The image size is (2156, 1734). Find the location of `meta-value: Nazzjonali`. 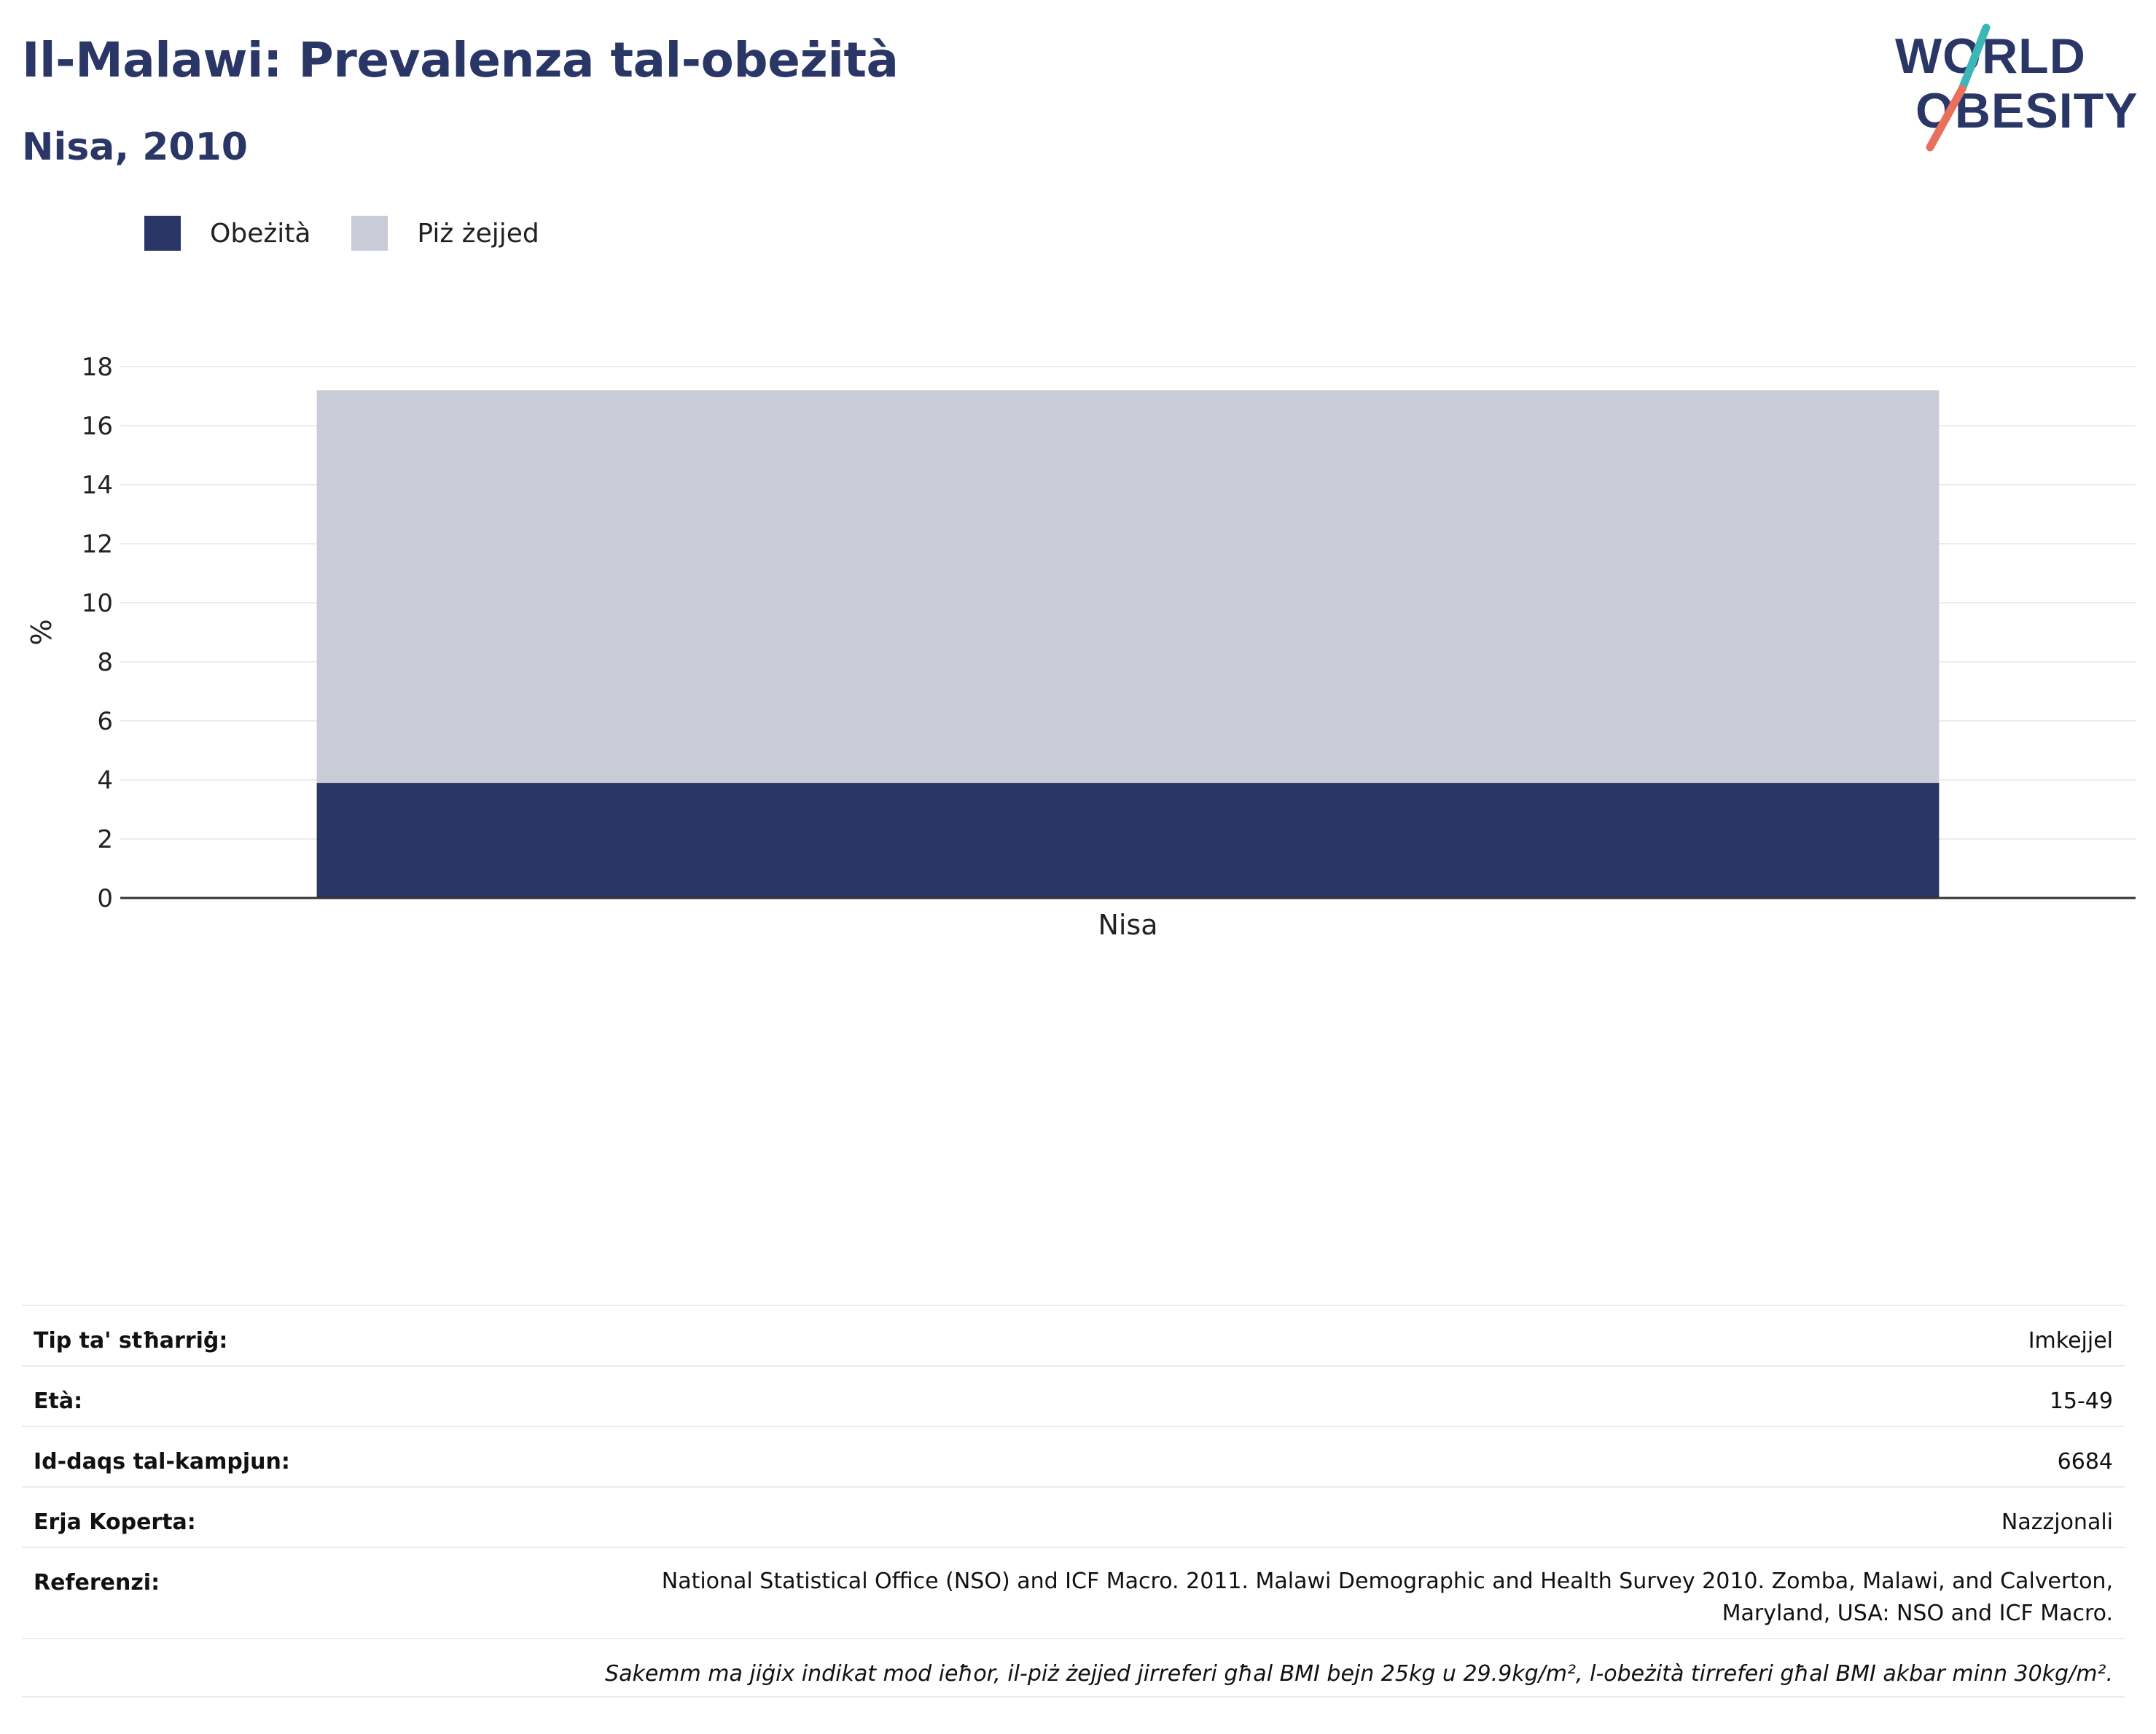

meta-value: Nazzjonali is located at coordinates (2057, 1523).